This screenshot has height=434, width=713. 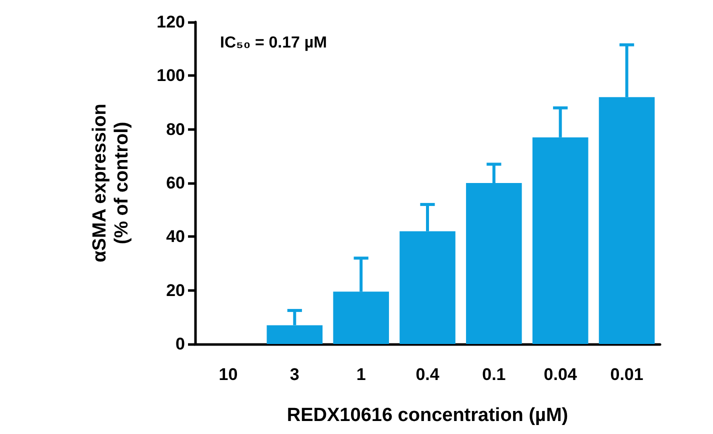 I want to click on y-tick-label: 20, so click(x=175, y=290).